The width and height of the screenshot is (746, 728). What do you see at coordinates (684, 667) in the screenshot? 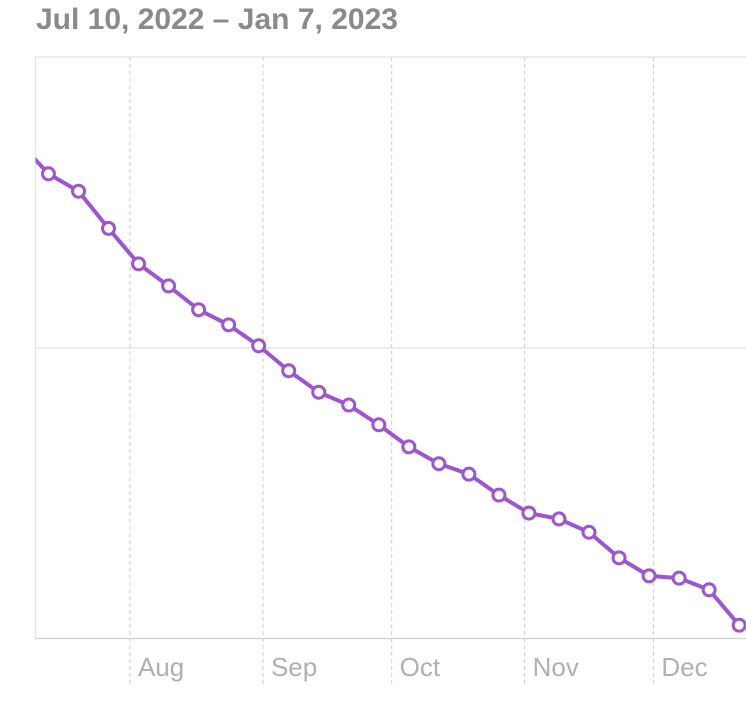
I see `x-tick-label: Dec` at bounding box center [684, 667].